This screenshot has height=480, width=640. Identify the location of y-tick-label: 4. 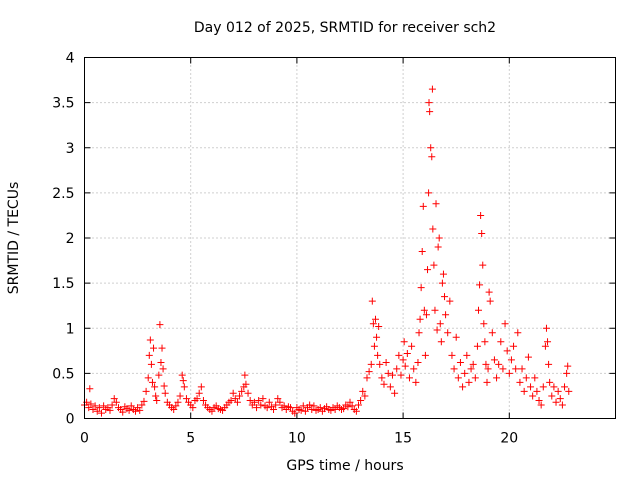
(70, 59).